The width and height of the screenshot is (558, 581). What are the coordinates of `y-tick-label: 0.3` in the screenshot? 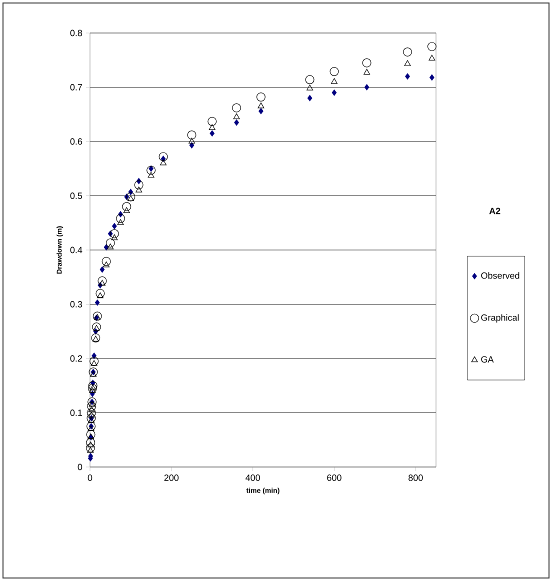 It's located at (76, 304).